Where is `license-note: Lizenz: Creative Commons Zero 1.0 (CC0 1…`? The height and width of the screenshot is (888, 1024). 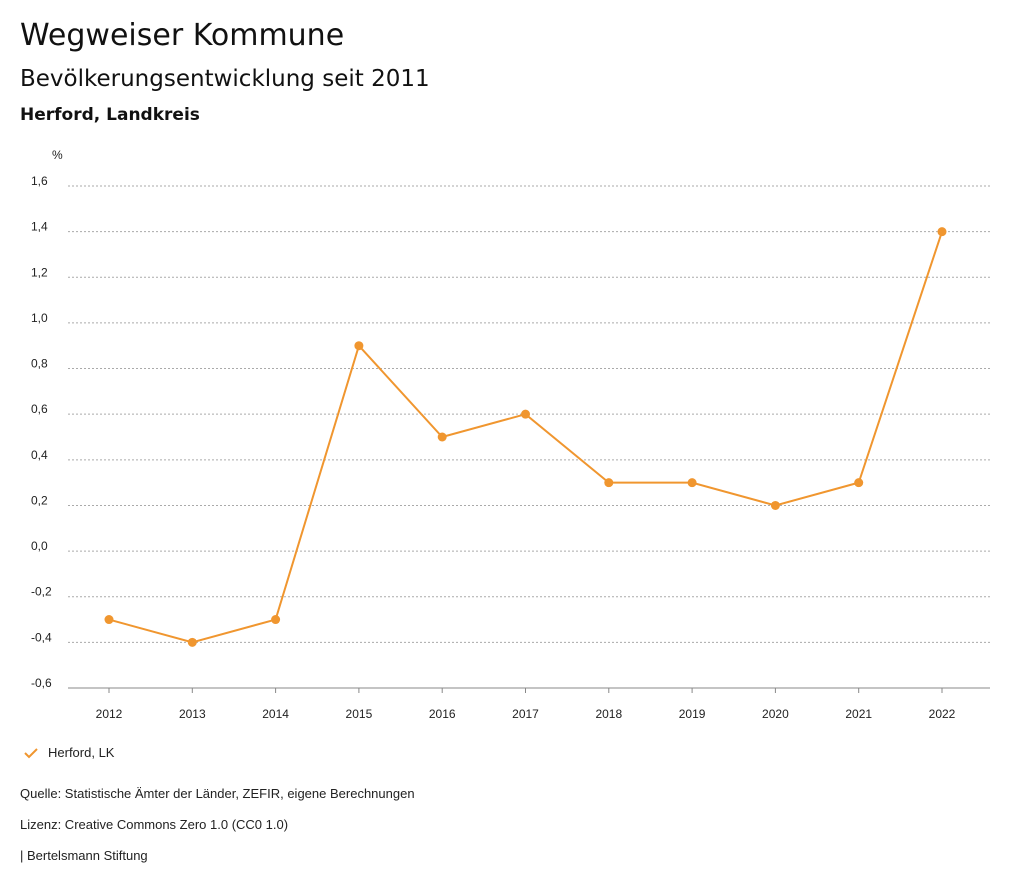
license-note: Lizenz: Creative Commons Zero 1.0 (CC0 1… is located at coordinates (154, 824).